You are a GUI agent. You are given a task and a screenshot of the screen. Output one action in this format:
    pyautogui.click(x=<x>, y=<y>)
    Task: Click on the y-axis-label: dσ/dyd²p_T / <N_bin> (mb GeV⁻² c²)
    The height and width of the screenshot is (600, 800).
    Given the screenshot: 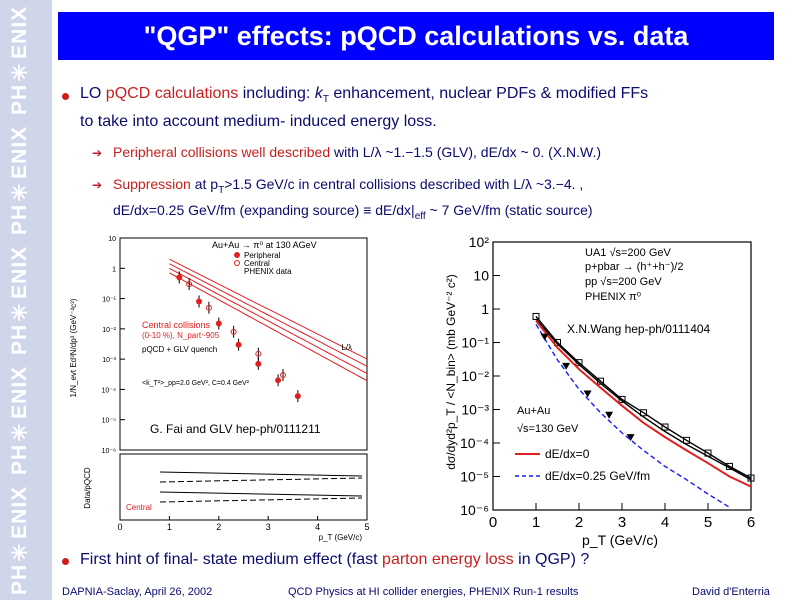 What is the action you would take?
    pyautogui.click(x=451, y=372)
    